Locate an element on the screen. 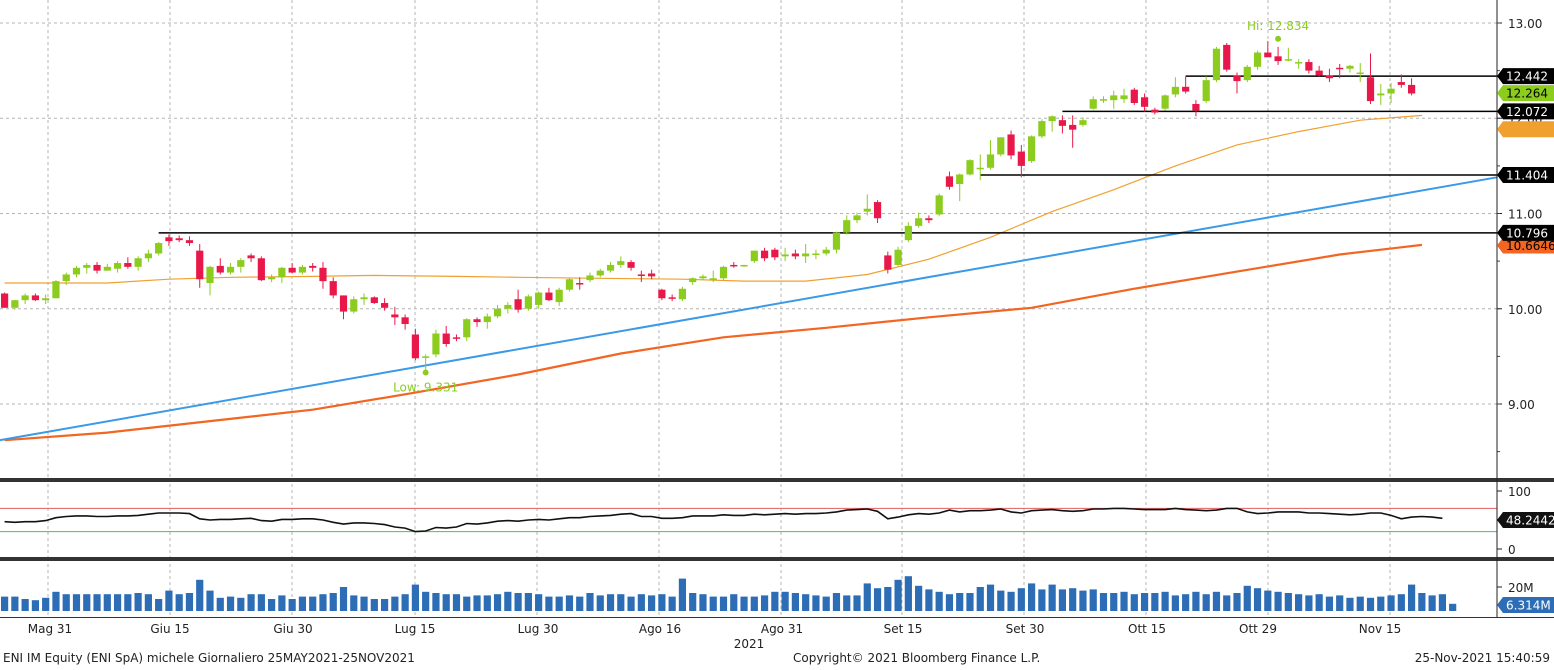 The height and width of the screenshot is (670, 1554). rsi-tick-label: 0 is located at coordinates (1512, 550).